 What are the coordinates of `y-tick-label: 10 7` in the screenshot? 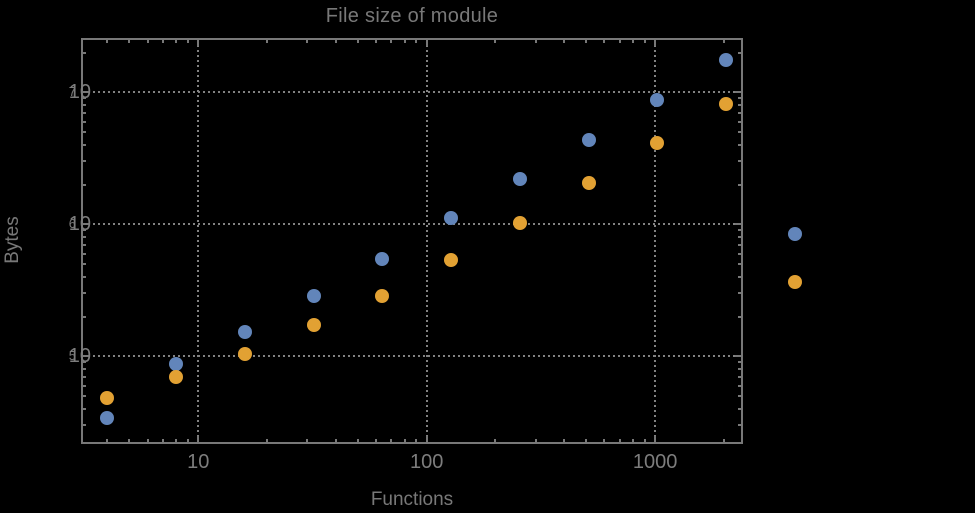 It's located at (80, 92).